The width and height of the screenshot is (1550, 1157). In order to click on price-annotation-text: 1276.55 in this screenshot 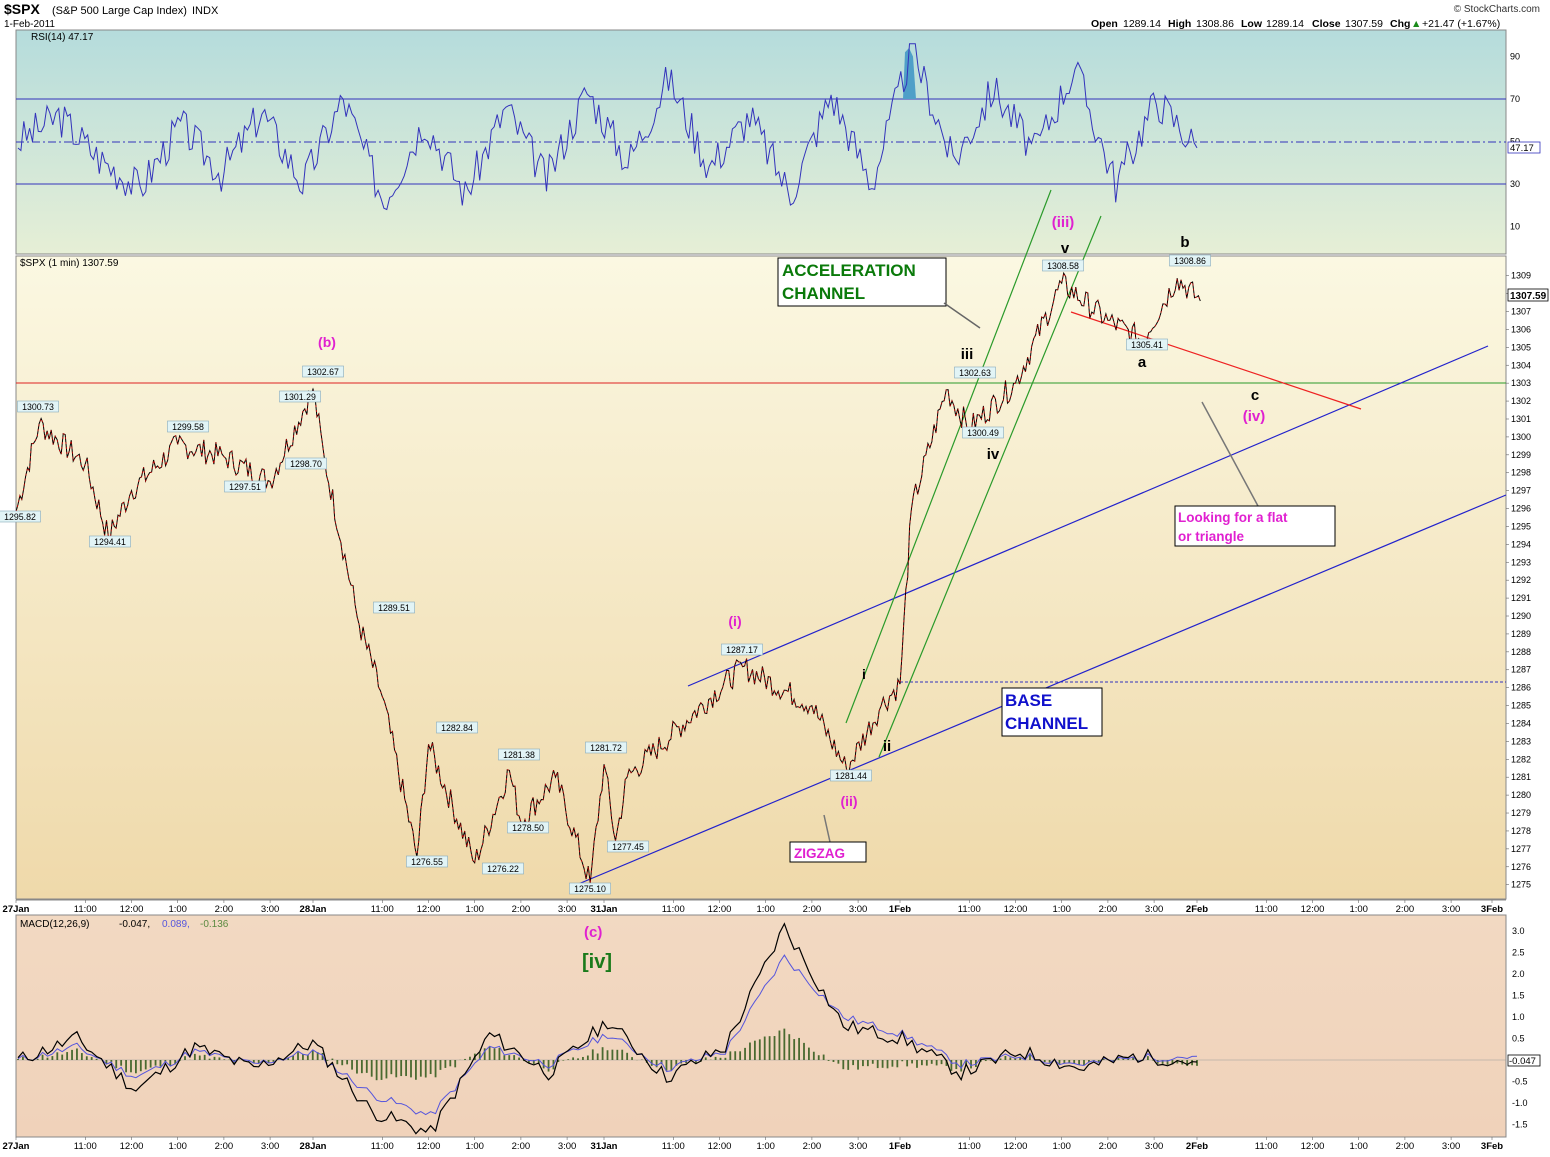, I will do `click(427, 862)`.